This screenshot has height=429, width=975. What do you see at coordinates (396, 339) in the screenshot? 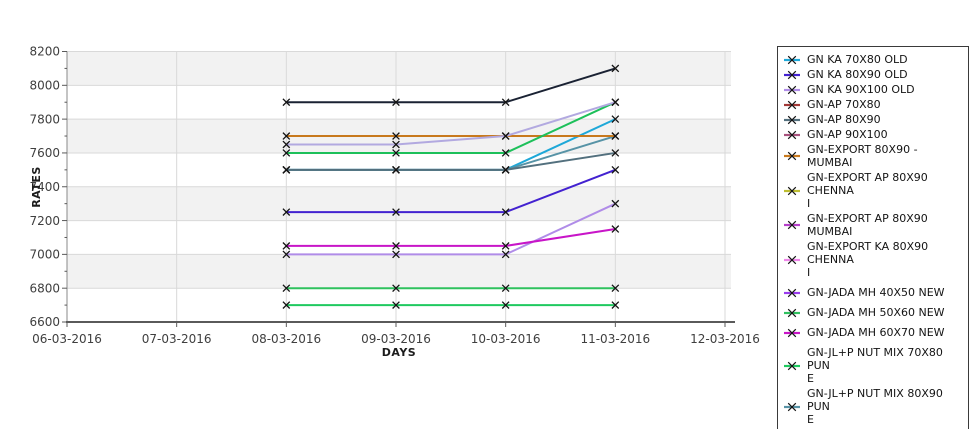
I see `x-tick-label: 09-03-2016` at bounding box center [396, 339].